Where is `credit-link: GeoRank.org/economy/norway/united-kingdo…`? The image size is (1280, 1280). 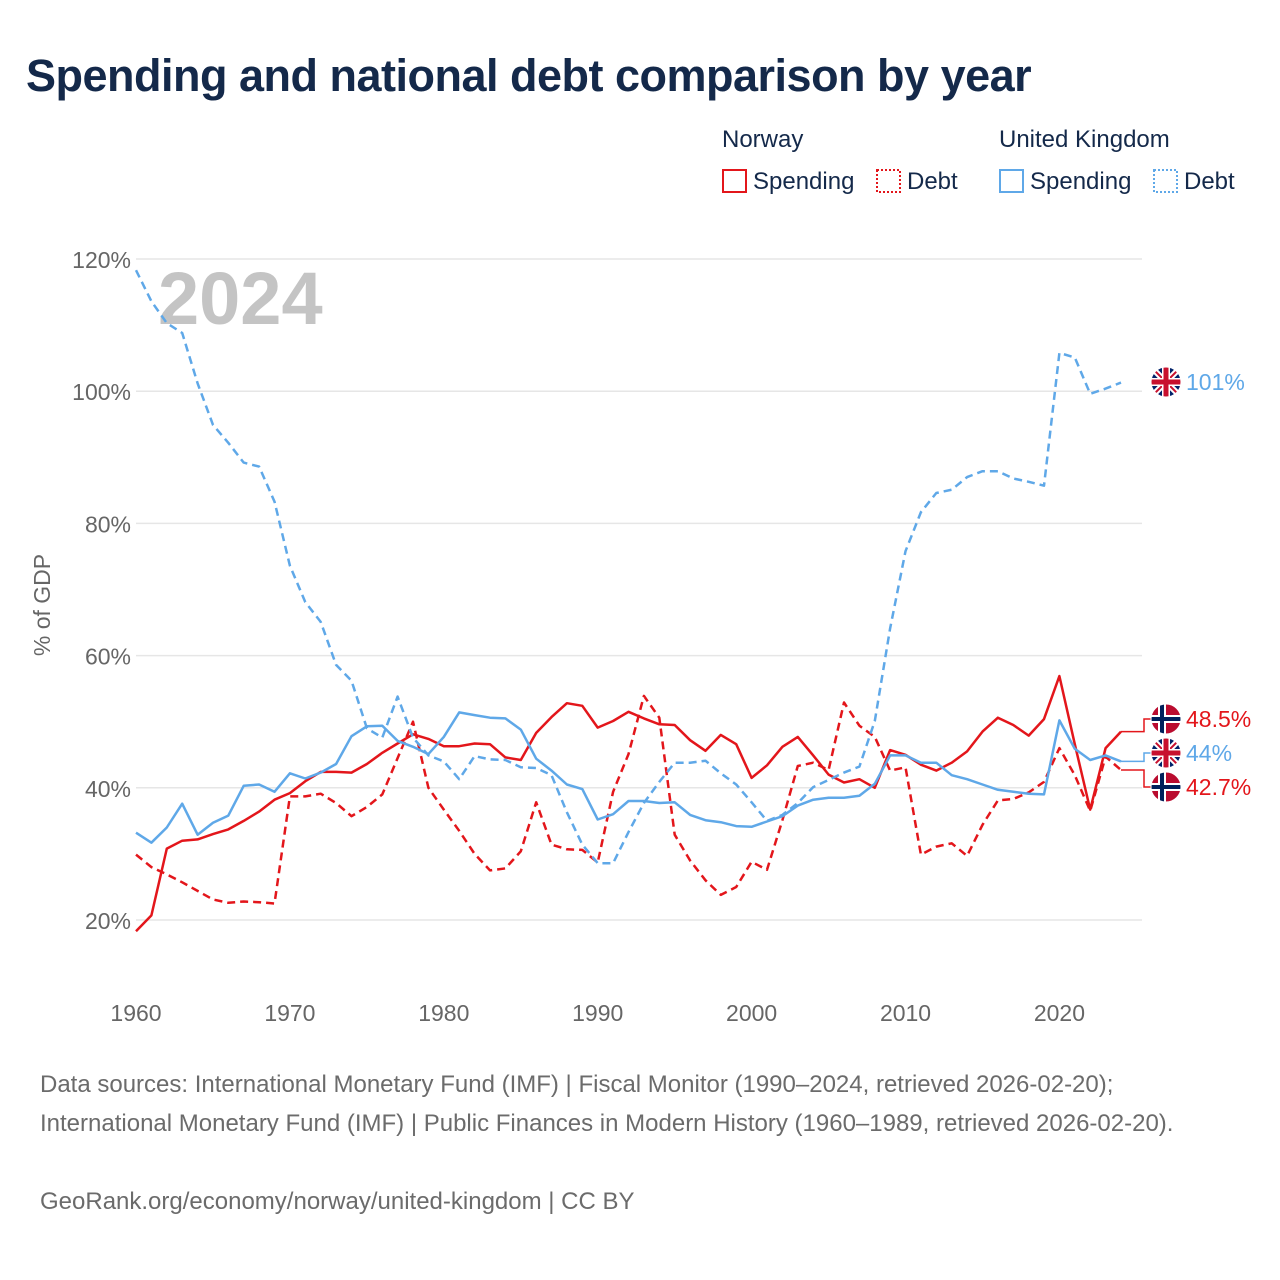
credit-link: GeoRank.org/economy/norway/united-kingdo… is located at coordinates (337, 1201).